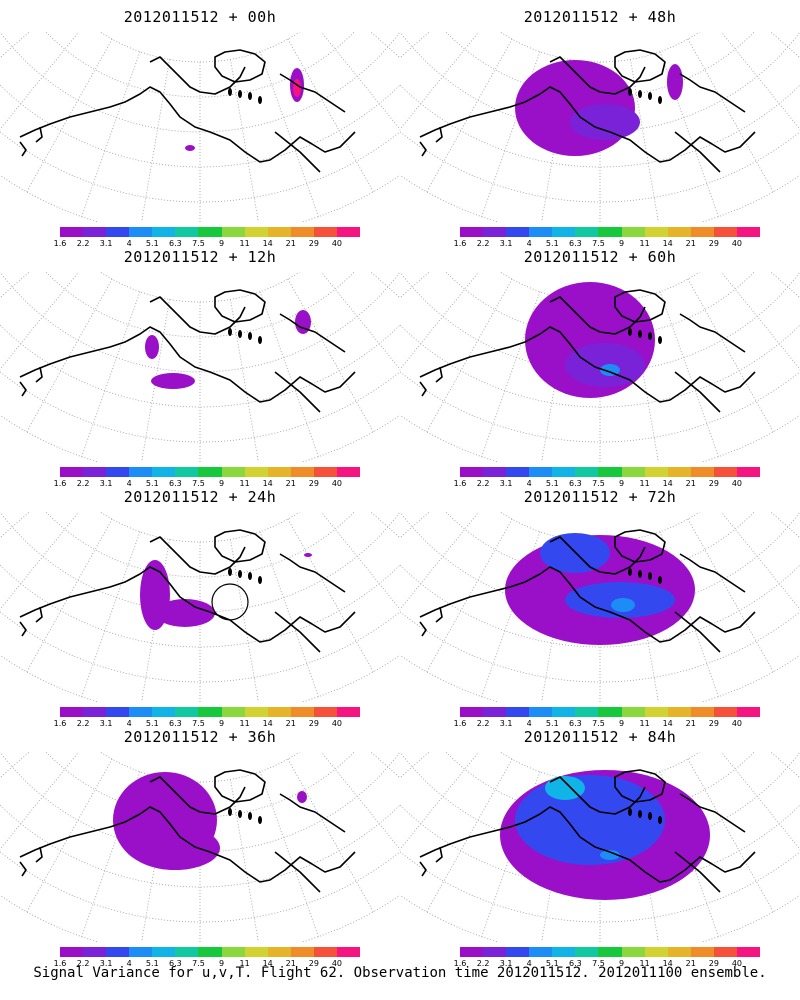 This screenshot has width=800, height=1000. I want to click on lat-lon-grid, so click(200, 127).